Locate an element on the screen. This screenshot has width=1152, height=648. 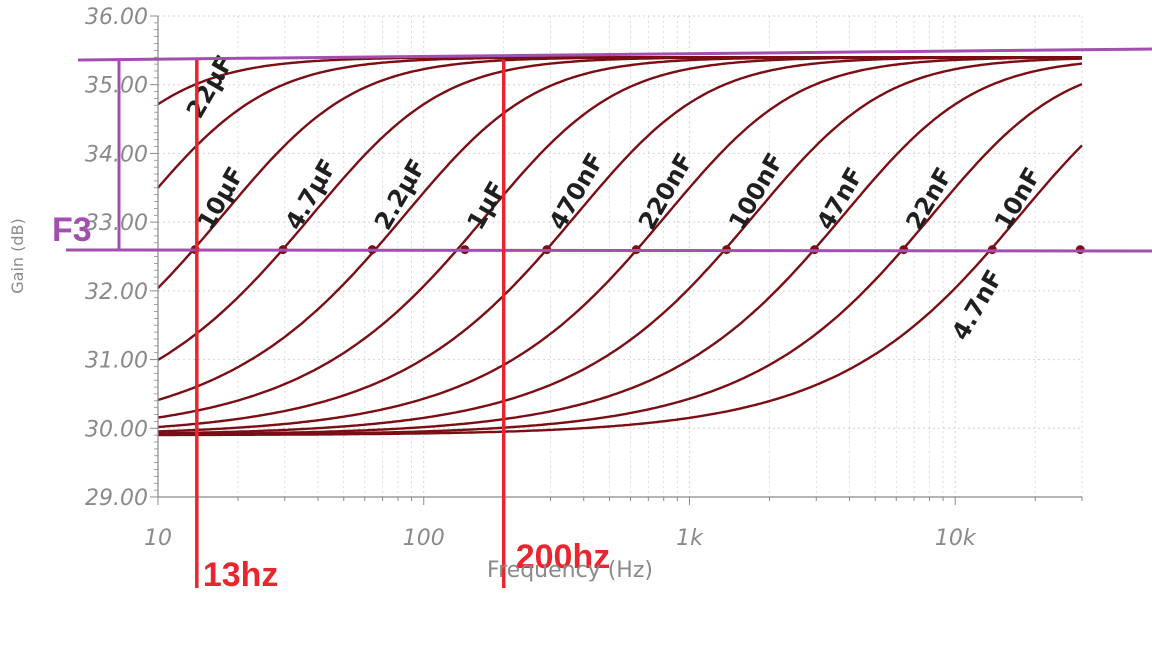
y-tick-label: 33.00 is located at coordinates (116, 223).